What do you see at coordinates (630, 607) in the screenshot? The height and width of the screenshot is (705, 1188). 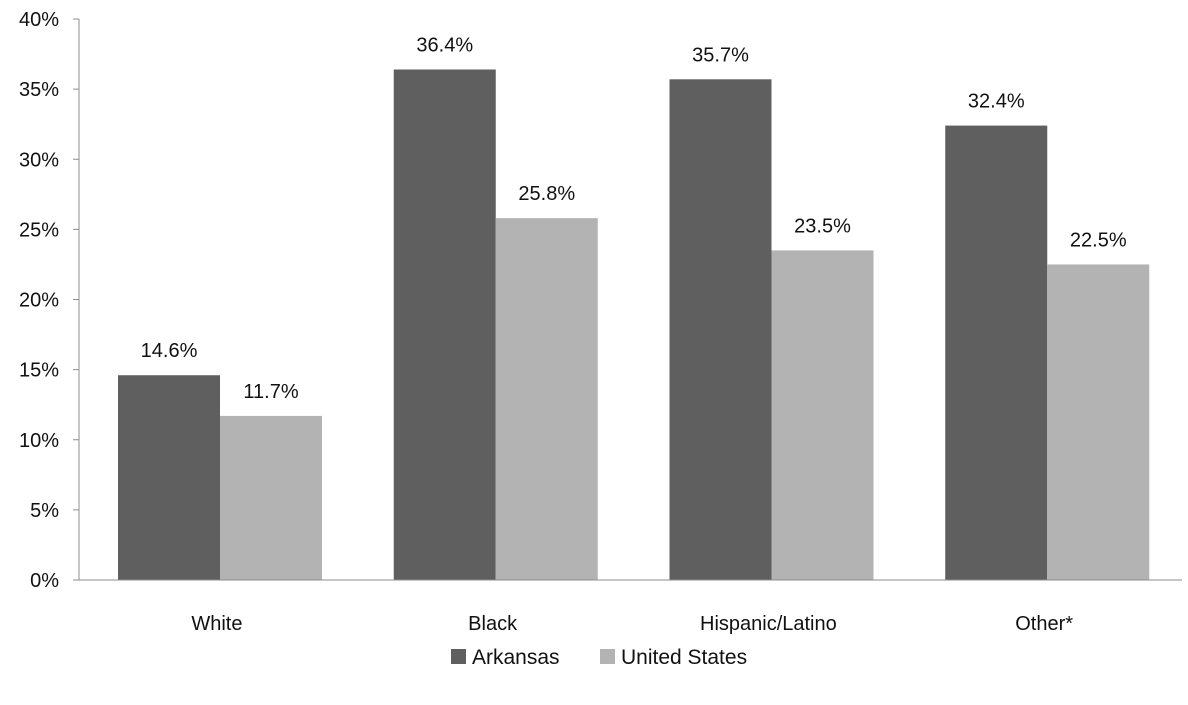 I see `x-axis: White Black Hispanic/Latino Other*` at bounding box center [630, 607].